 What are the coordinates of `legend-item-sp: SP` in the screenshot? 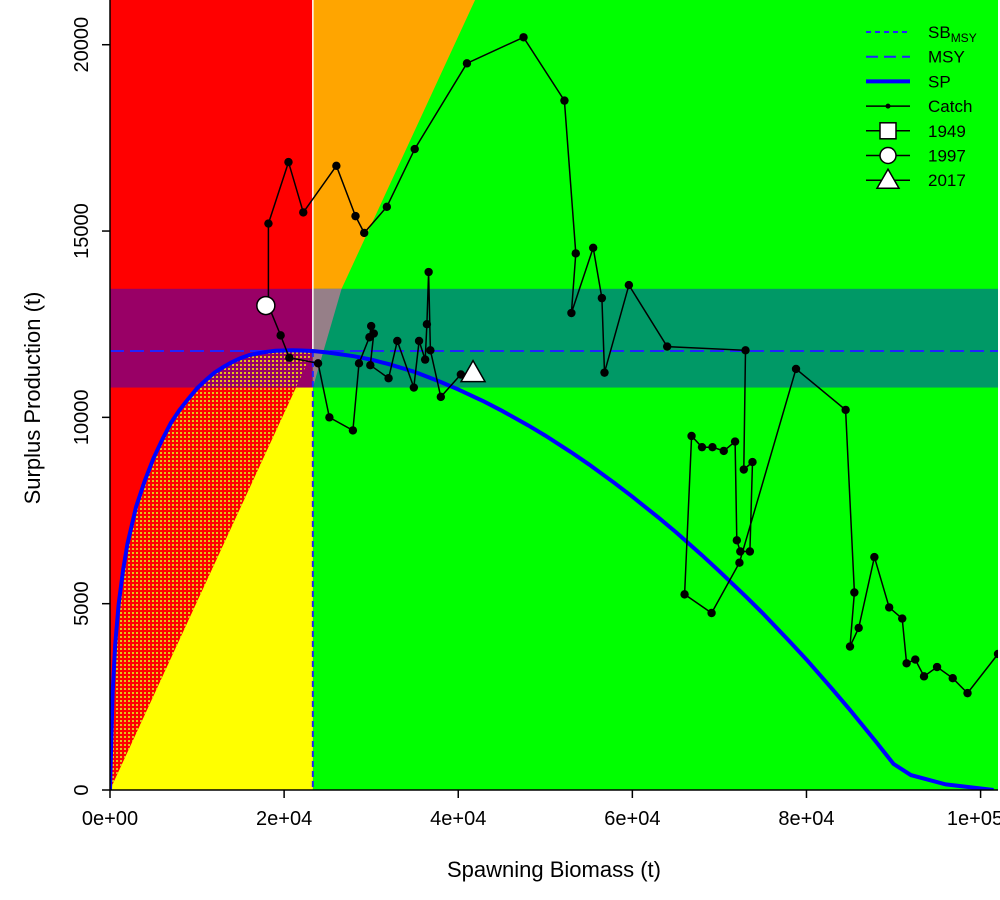 It's located at (908, 81).